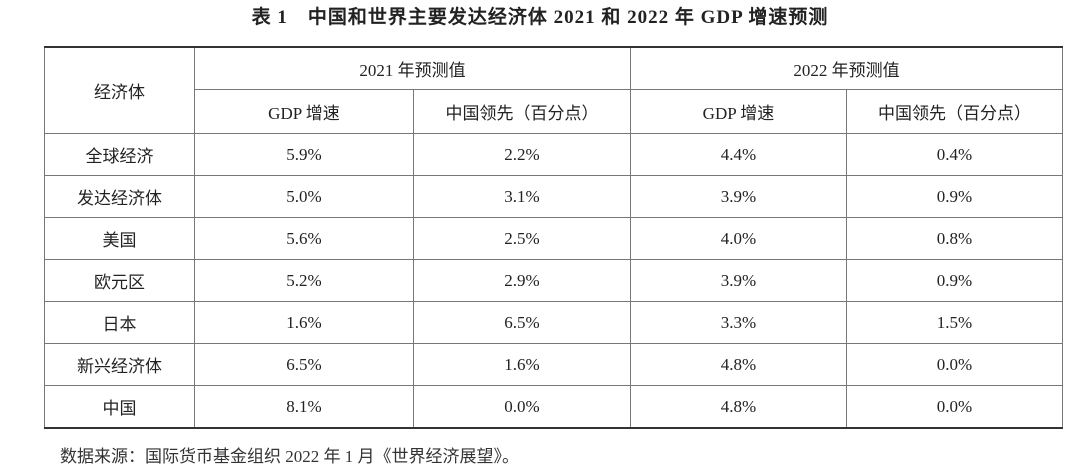 Image resolution: width=1080 pixels, height=468 pixels. I want to click on corner-header: 经济体, so click(119, 90).